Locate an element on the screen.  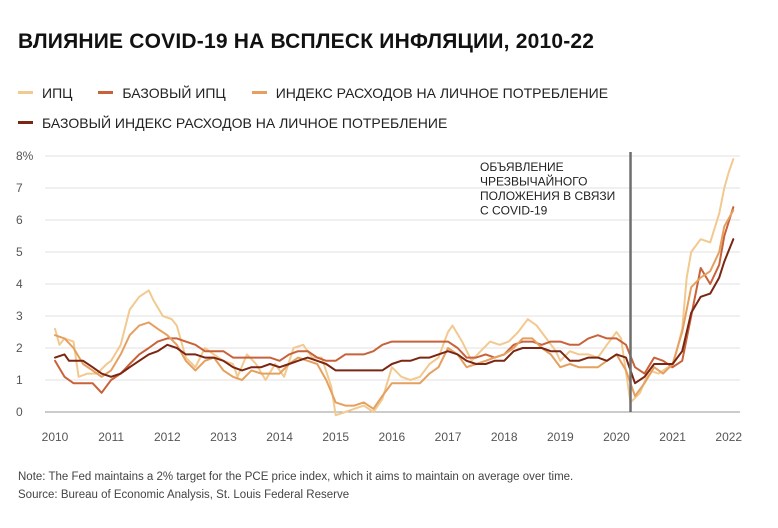
x-tick-label-2012: 2012 is located at coordinates (167, 437).